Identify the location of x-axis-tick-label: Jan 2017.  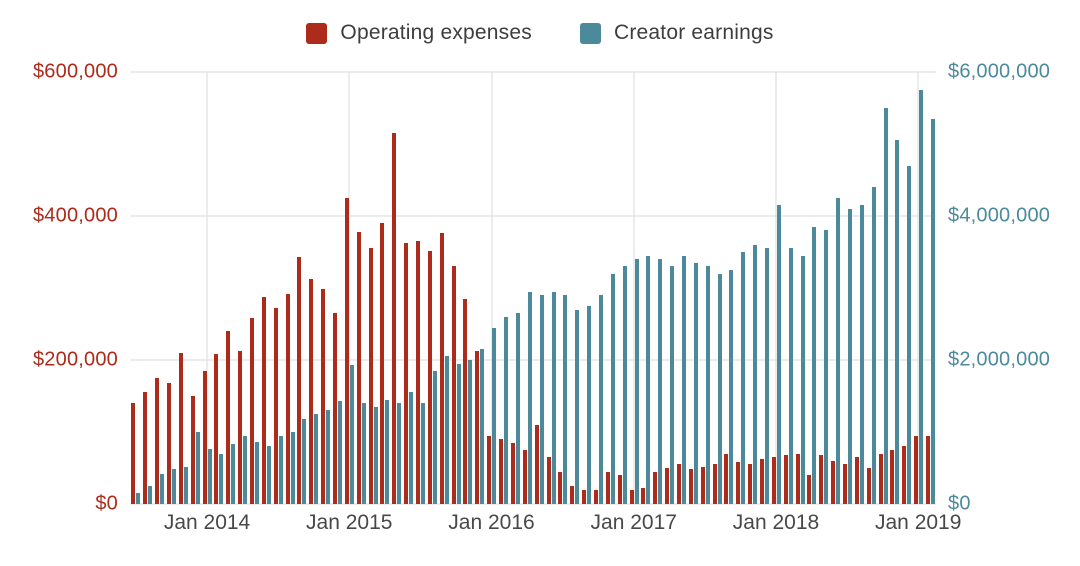
(633, 522).